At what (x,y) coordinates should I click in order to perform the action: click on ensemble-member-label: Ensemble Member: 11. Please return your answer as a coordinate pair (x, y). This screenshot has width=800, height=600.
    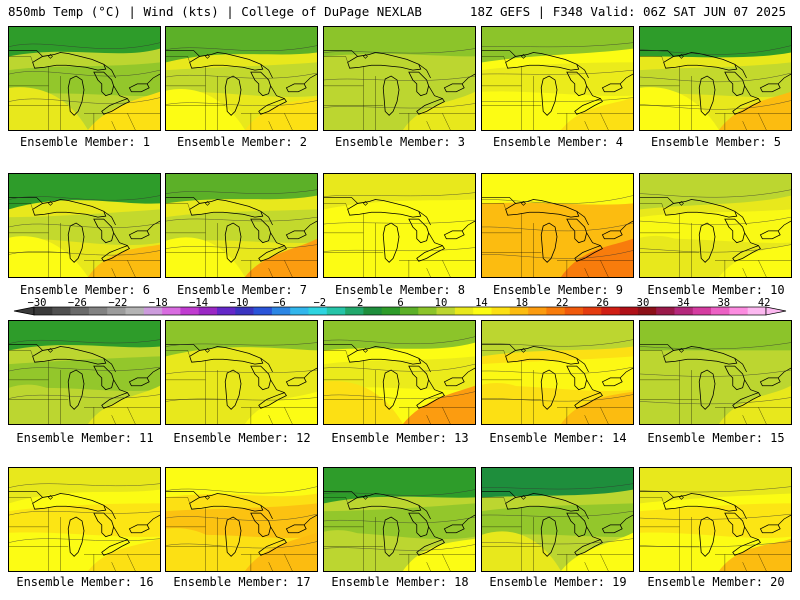
    Looking at the image, I should click on (85, 438).